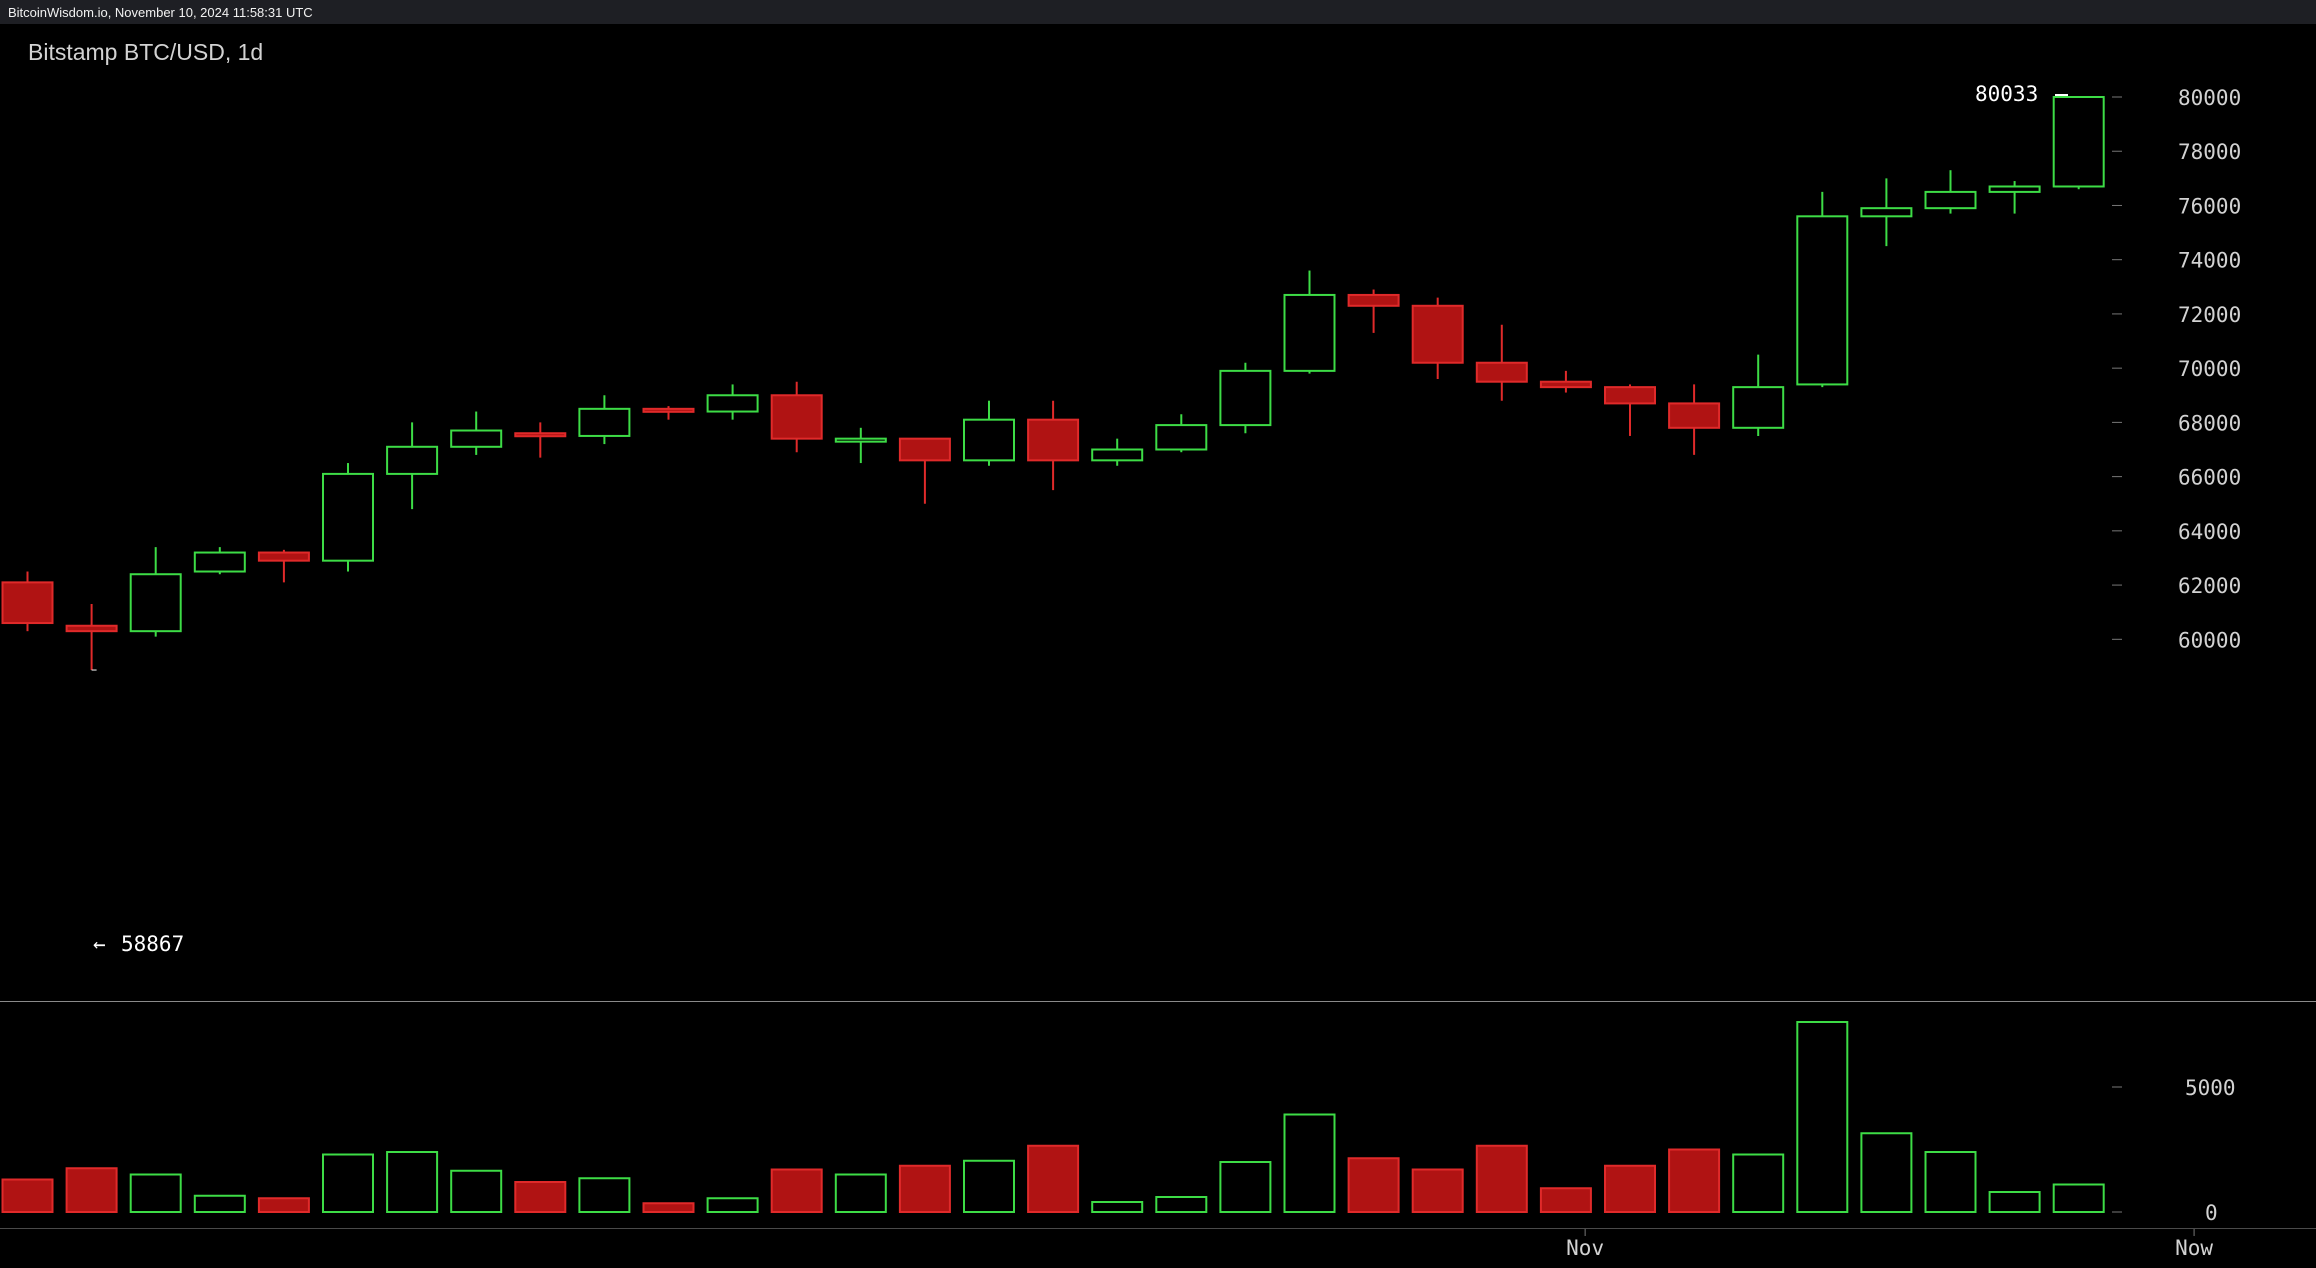 This screenshot has height=1268, width=2316. What do you see at coordinates (2194, 1248) in the screenshot?
I see `time-tick-label: Now` at bounding box center [2194, 1248].